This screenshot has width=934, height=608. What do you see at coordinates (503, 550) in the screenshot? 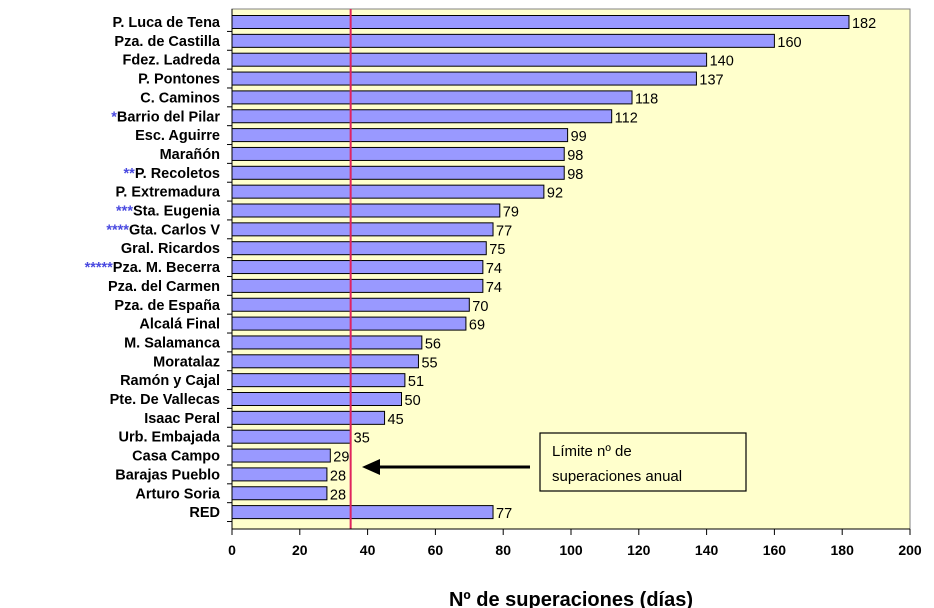
I see `x-tick-label: 80` at bounding box center [503, 550].